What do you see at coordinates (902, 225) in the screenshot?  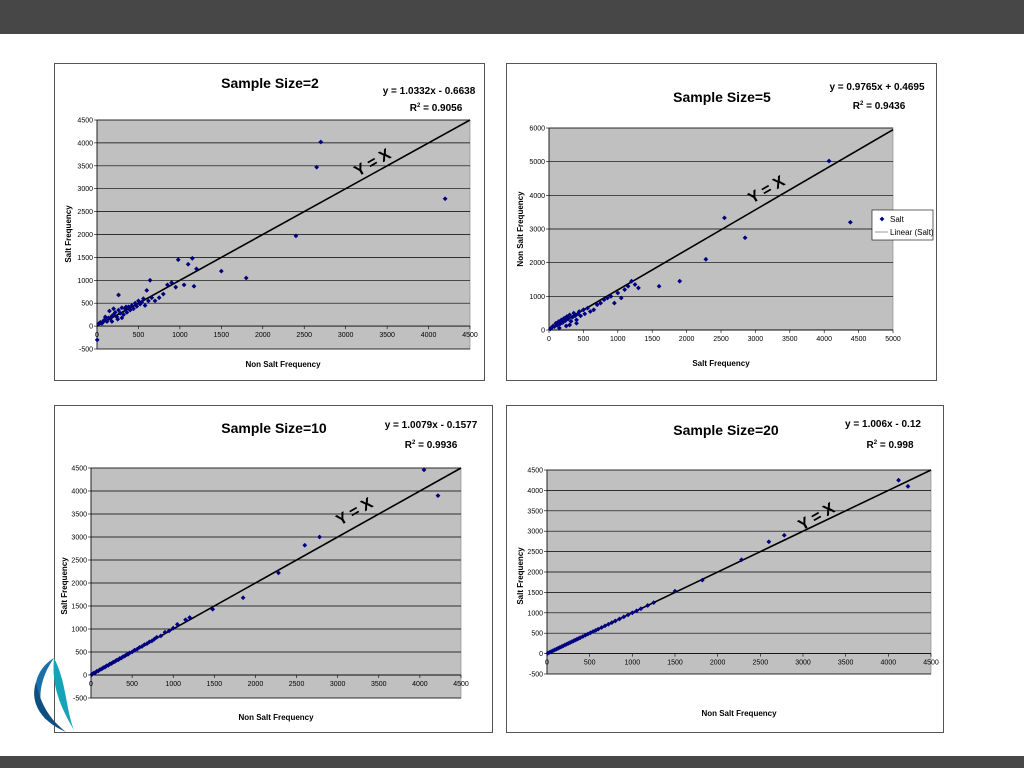 I see `legend-box` at bounding box center [902, 225].